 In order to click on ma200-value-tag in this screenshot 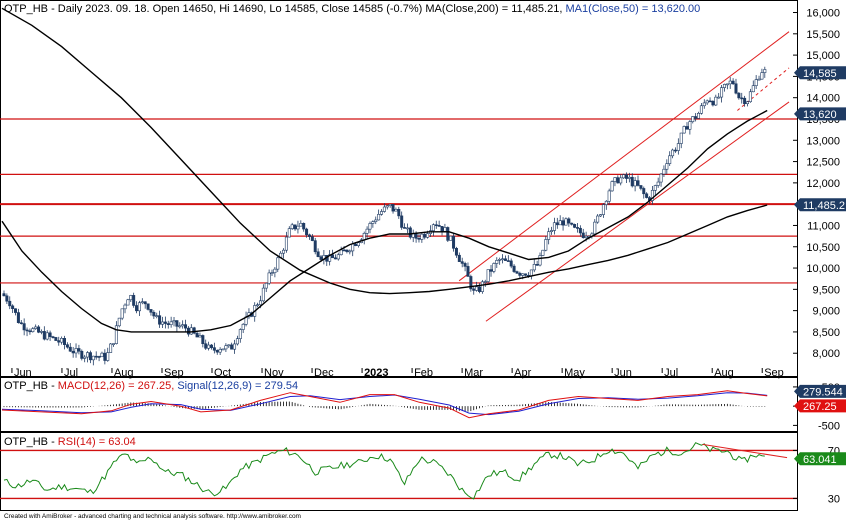, I will do `click(820, 205)`.